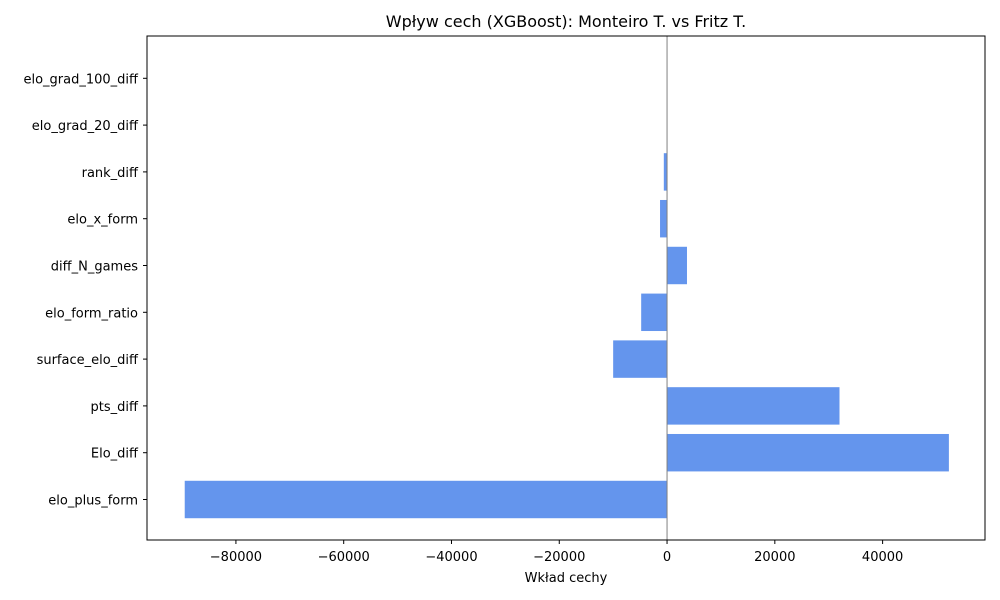  Describe the element at coordinates (426, 499) in the screenshot. I see `bar-elo_plus_form` at that location.